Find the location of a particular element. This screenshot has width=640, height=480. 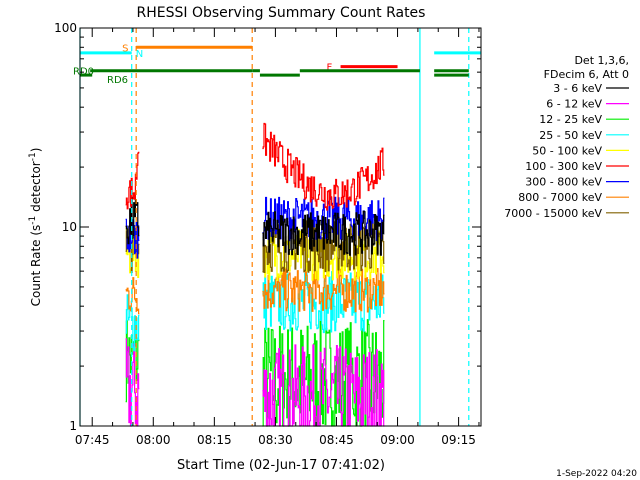

flag-label-f: F is located at coordinates (330, 68).